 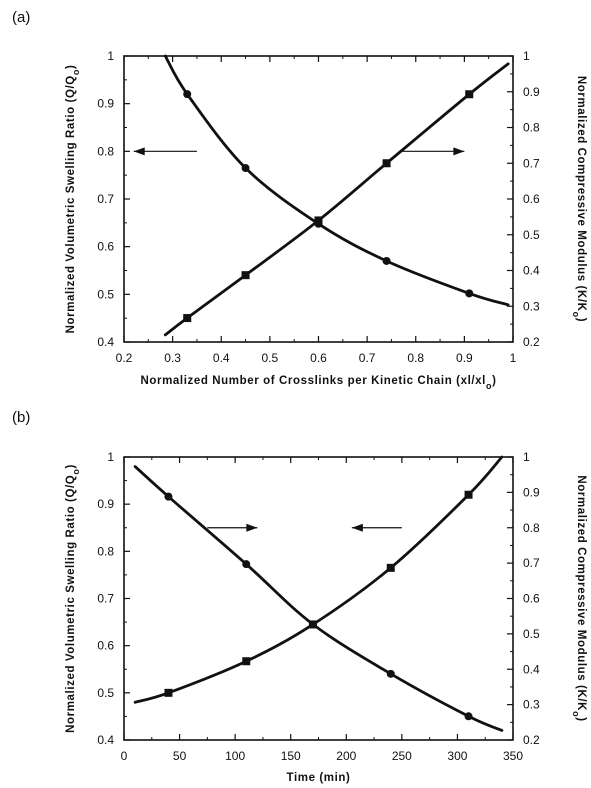 What do you see at coordinates (21, 417) in the screenshot?
I see `panel-label: (b)` at bounding box center [21, 417].